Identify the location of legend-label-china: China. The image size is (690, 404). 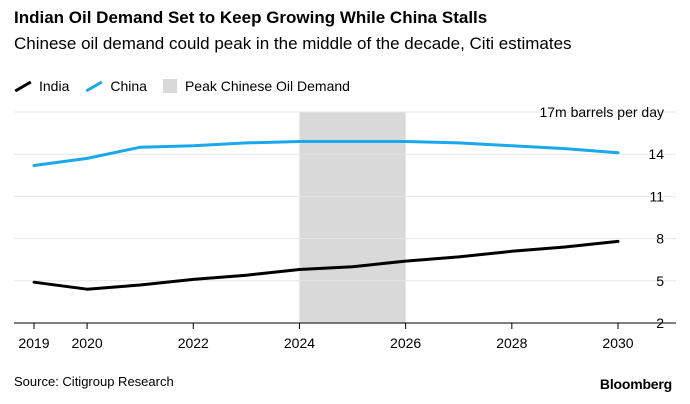
(128, 86).